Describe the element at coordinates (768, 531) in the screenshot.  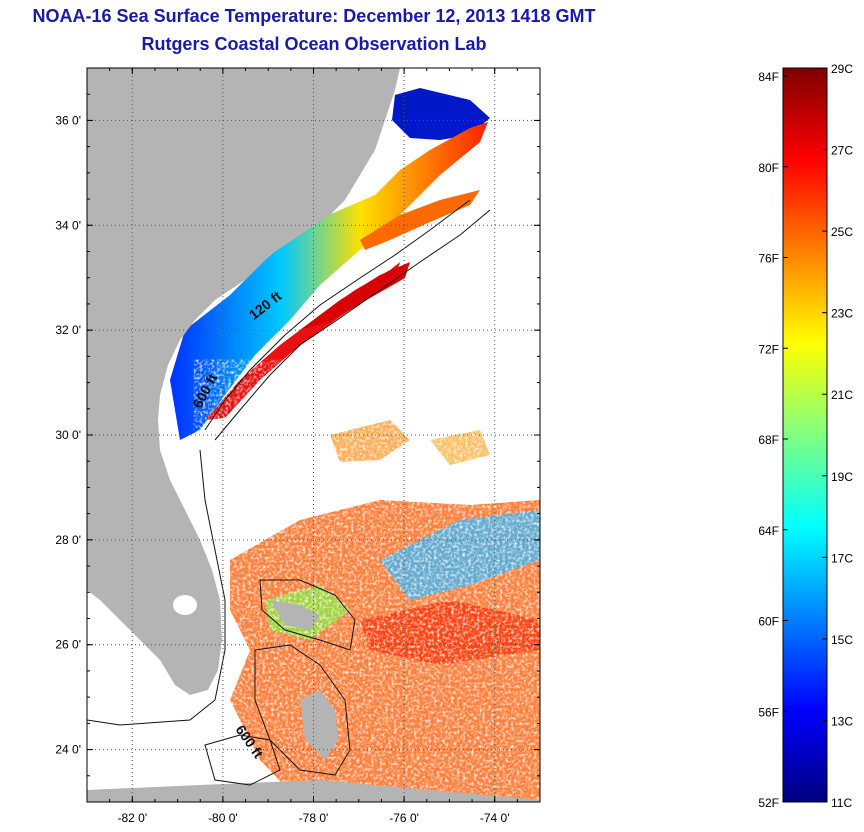
I see `colorbar-f-label: 64F` at that location.